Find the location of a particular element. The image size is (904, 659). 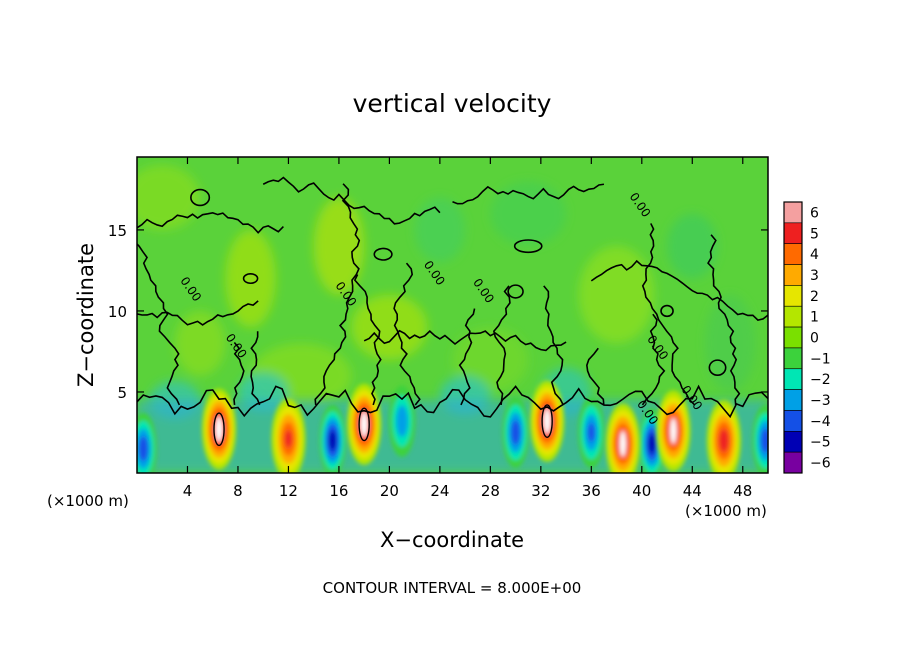

x-tick-label: 48 is located at coordinates (742, 491).